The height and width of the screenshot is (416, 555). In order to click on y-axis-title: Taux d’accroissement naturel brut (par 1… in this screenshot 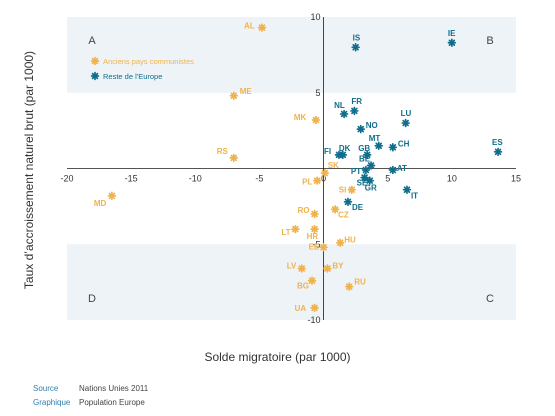, I will do `click(29, 170)`.